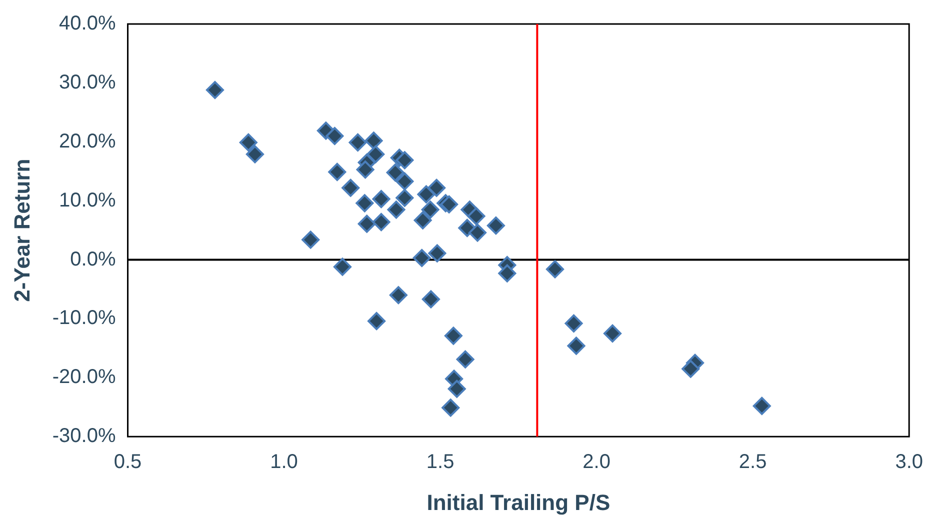  I want to click on y-tick-label: 20.0%, so click(87, 141).